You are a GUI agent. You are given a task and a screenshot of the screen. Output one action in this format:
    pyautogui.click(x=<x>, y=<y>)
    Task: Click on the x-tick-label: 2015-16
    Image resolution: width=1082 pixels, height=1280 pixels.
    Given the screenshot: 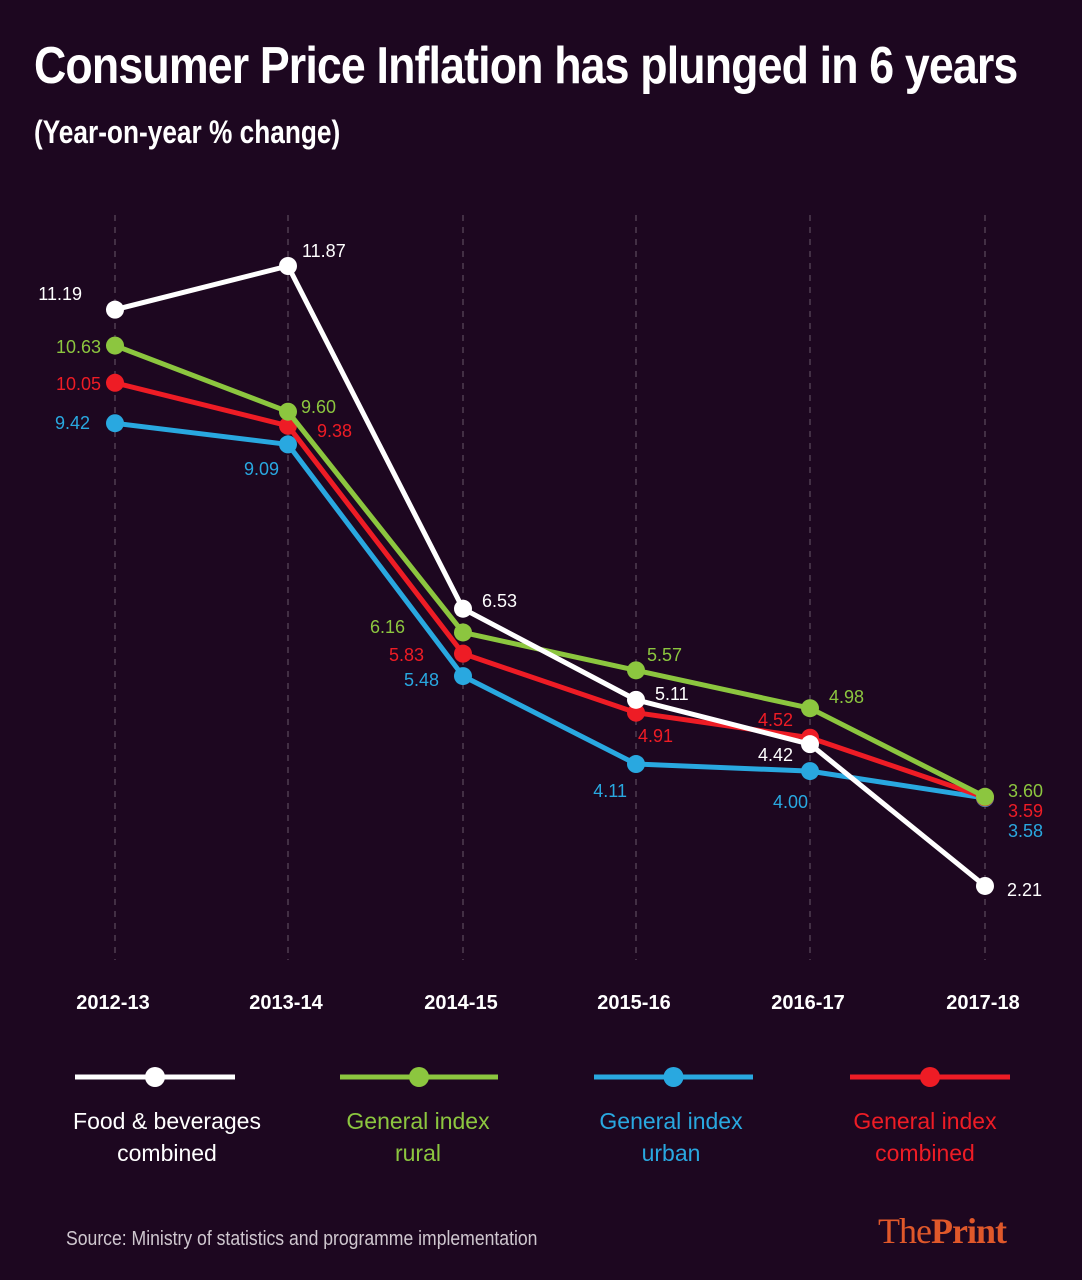 What is the action you would take?
    pyautogui.click(x=633, y=1003)
    